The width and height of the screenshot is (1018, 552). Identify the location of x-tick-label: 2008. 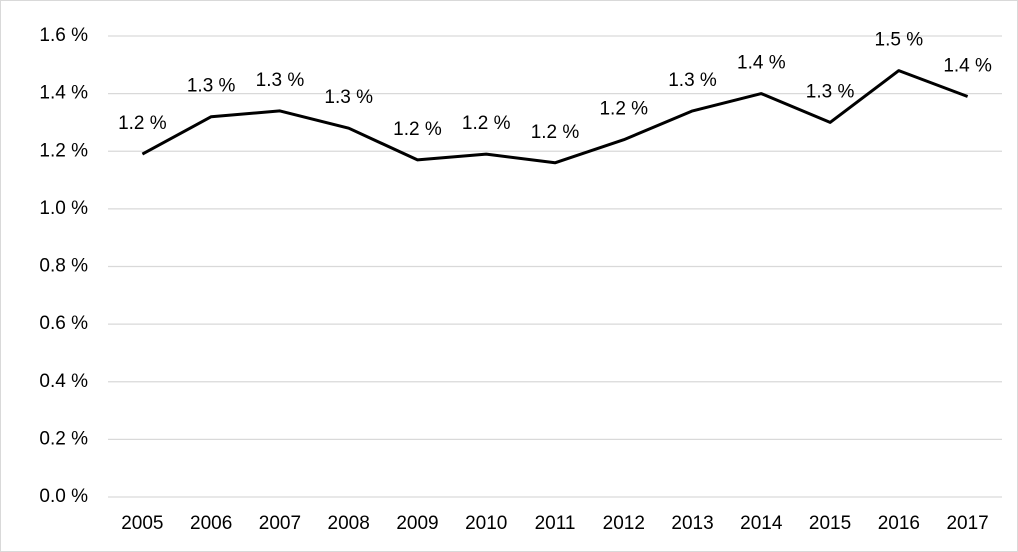
(349, 523).